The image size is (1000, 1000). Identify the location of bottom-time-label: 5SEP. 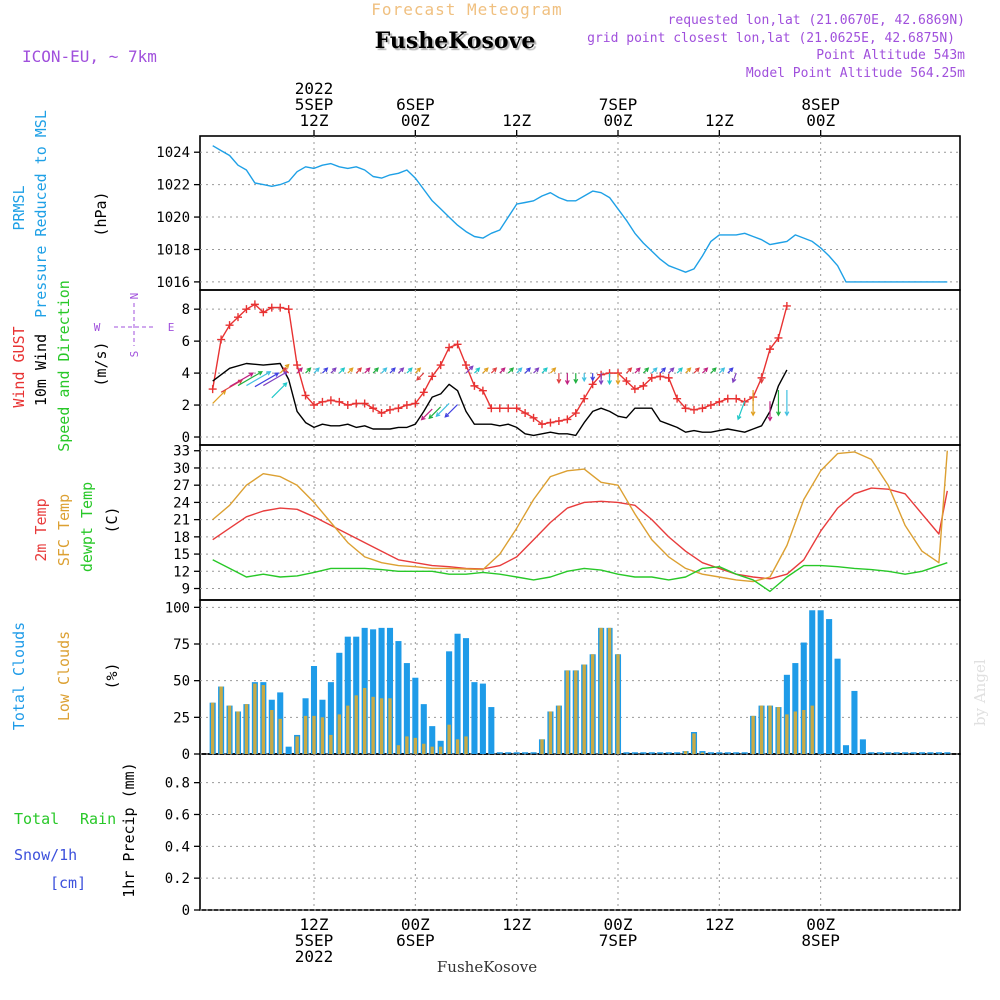
(314, 940).